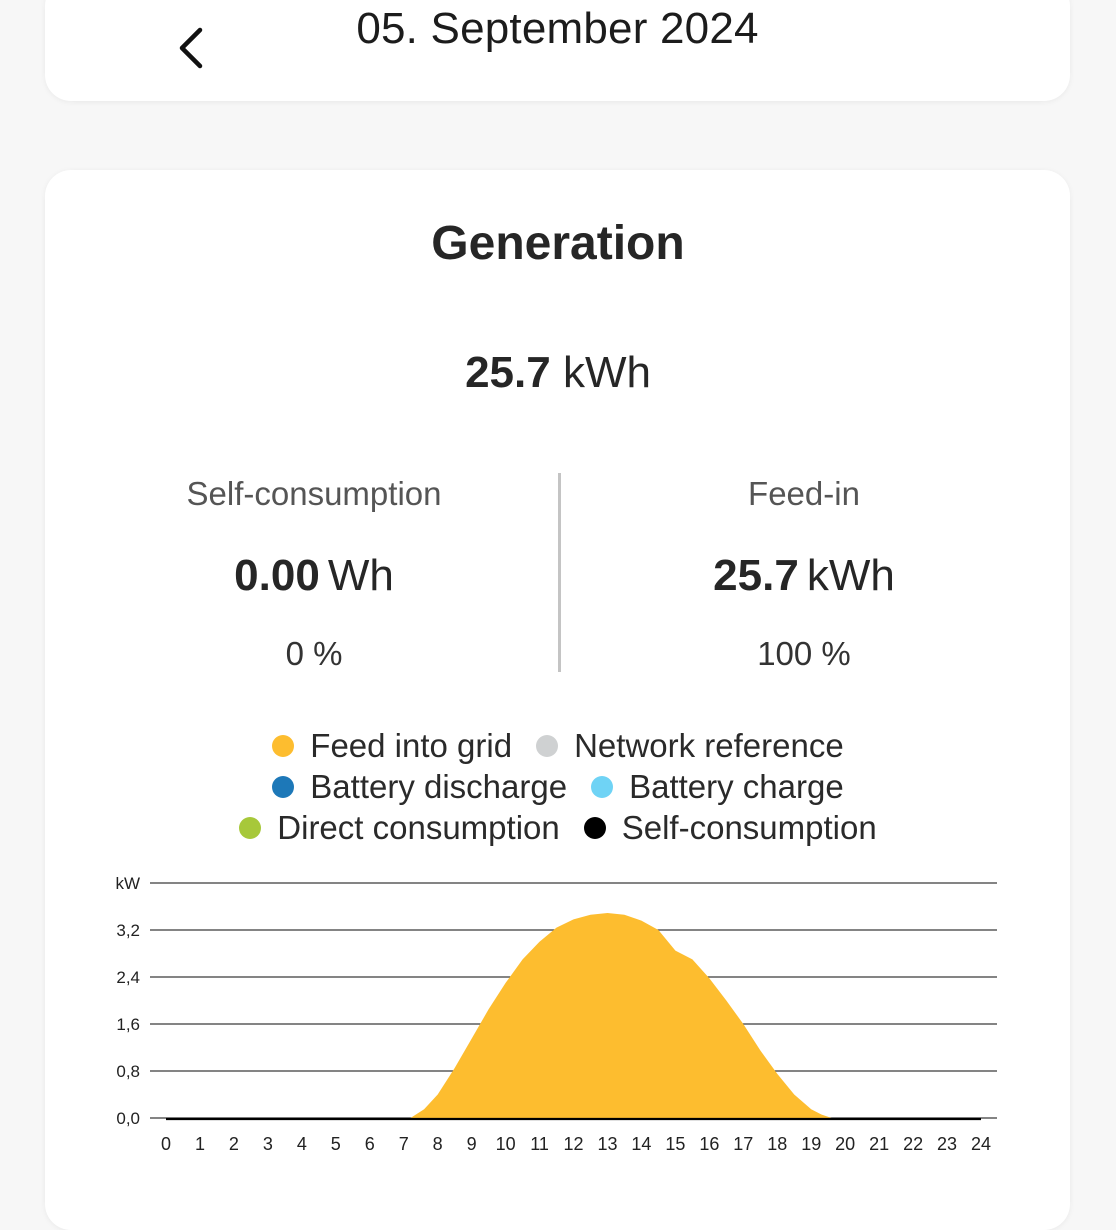 The width and height of the screenshot is (1116, 1230). Describe the element at coordinates (439, 786) in the screenshot. I see `legend-label: Battery discharge` at that location.